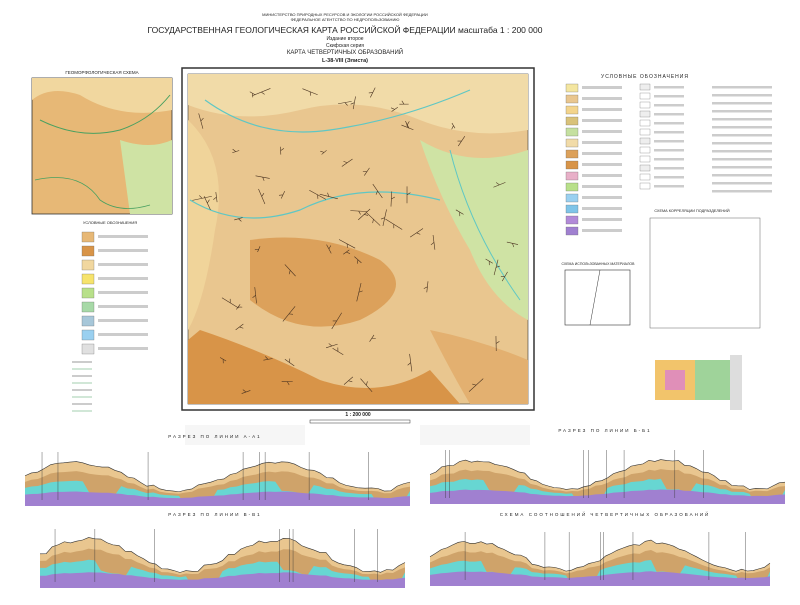  What do you see at coordinates (645, 77) in the screenshot?
I see `legend-title: УСЛОВНЫЕ ОБОЗНАЧЕНИЯ` at bounding box center [645, 77].